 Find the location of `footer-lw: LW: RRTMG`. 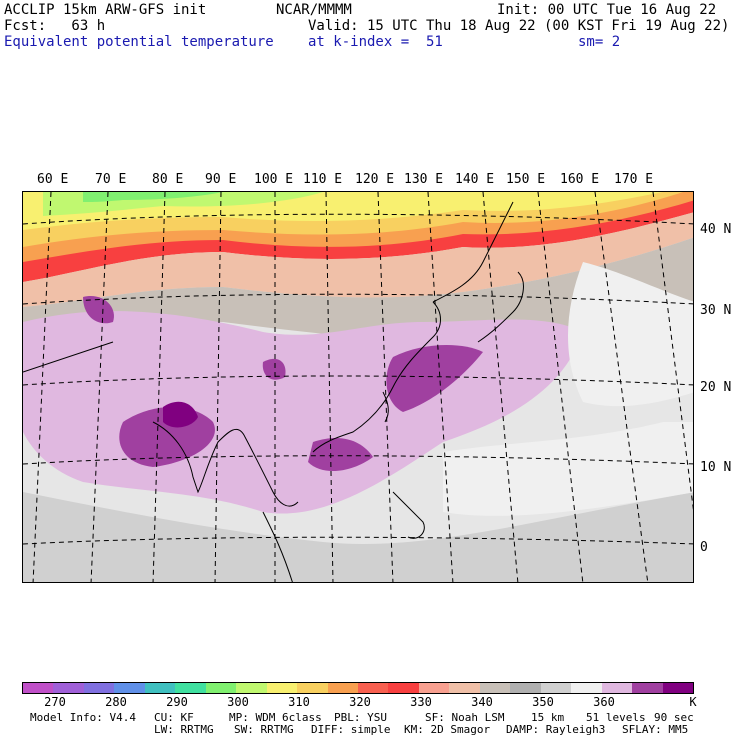

footer-lw: LW: RRTMG is located at coordinates (184, 729).